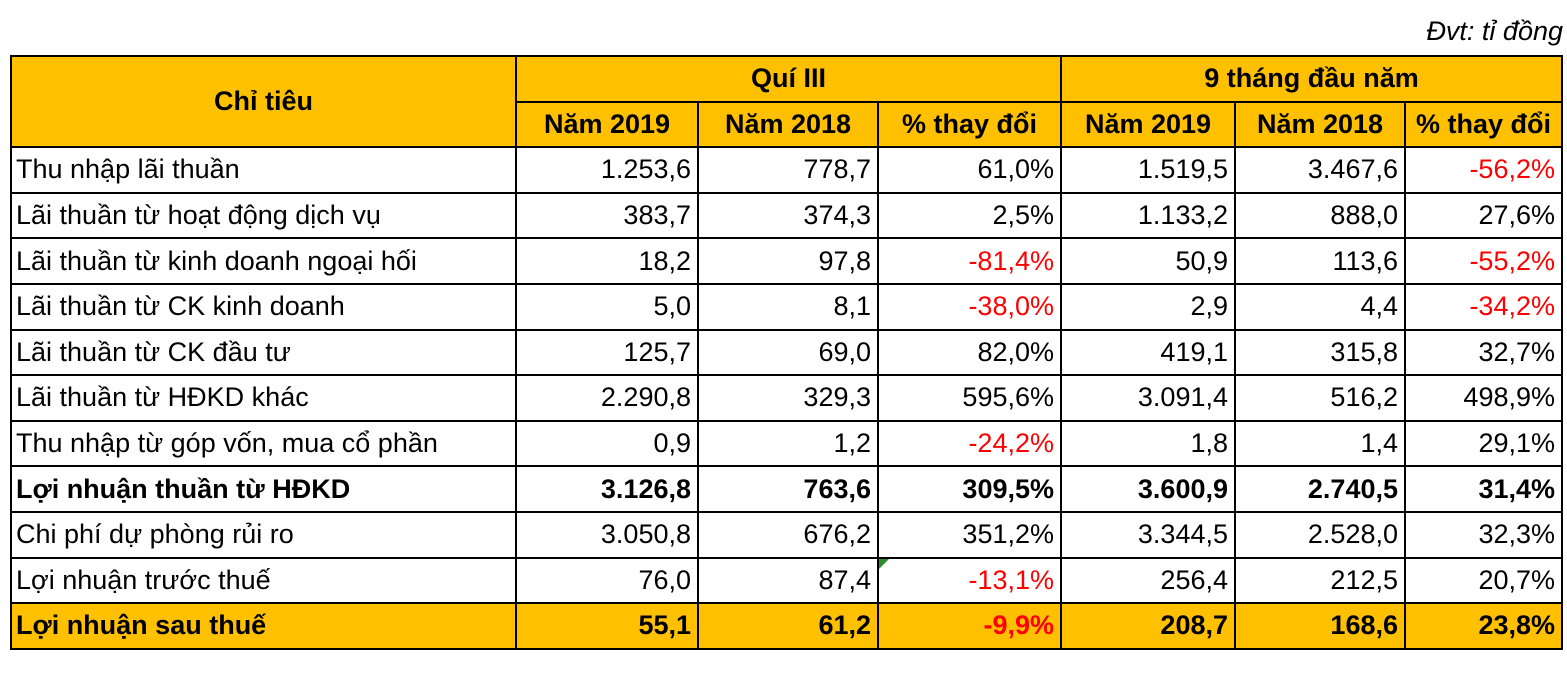 The height and width of the screenshot is (682, 1567). I want to click on cell-9m-2019: 419,1, so click(1148, 352).